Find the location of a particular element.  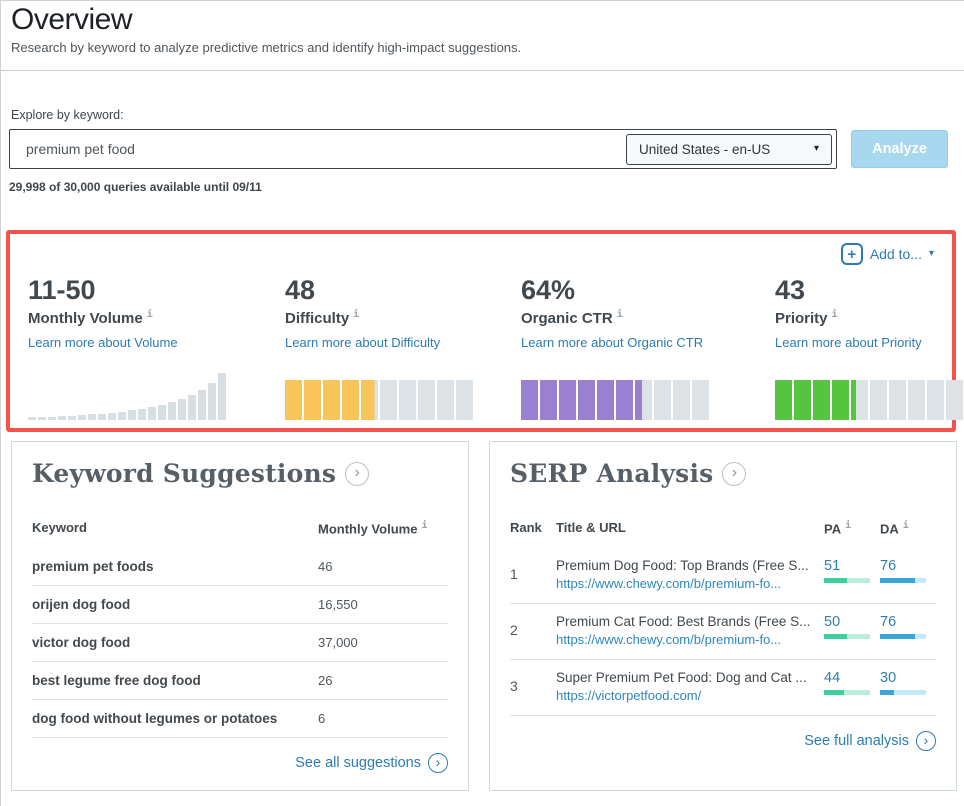

priority-value: 43 is located at coordinates (790, 290).